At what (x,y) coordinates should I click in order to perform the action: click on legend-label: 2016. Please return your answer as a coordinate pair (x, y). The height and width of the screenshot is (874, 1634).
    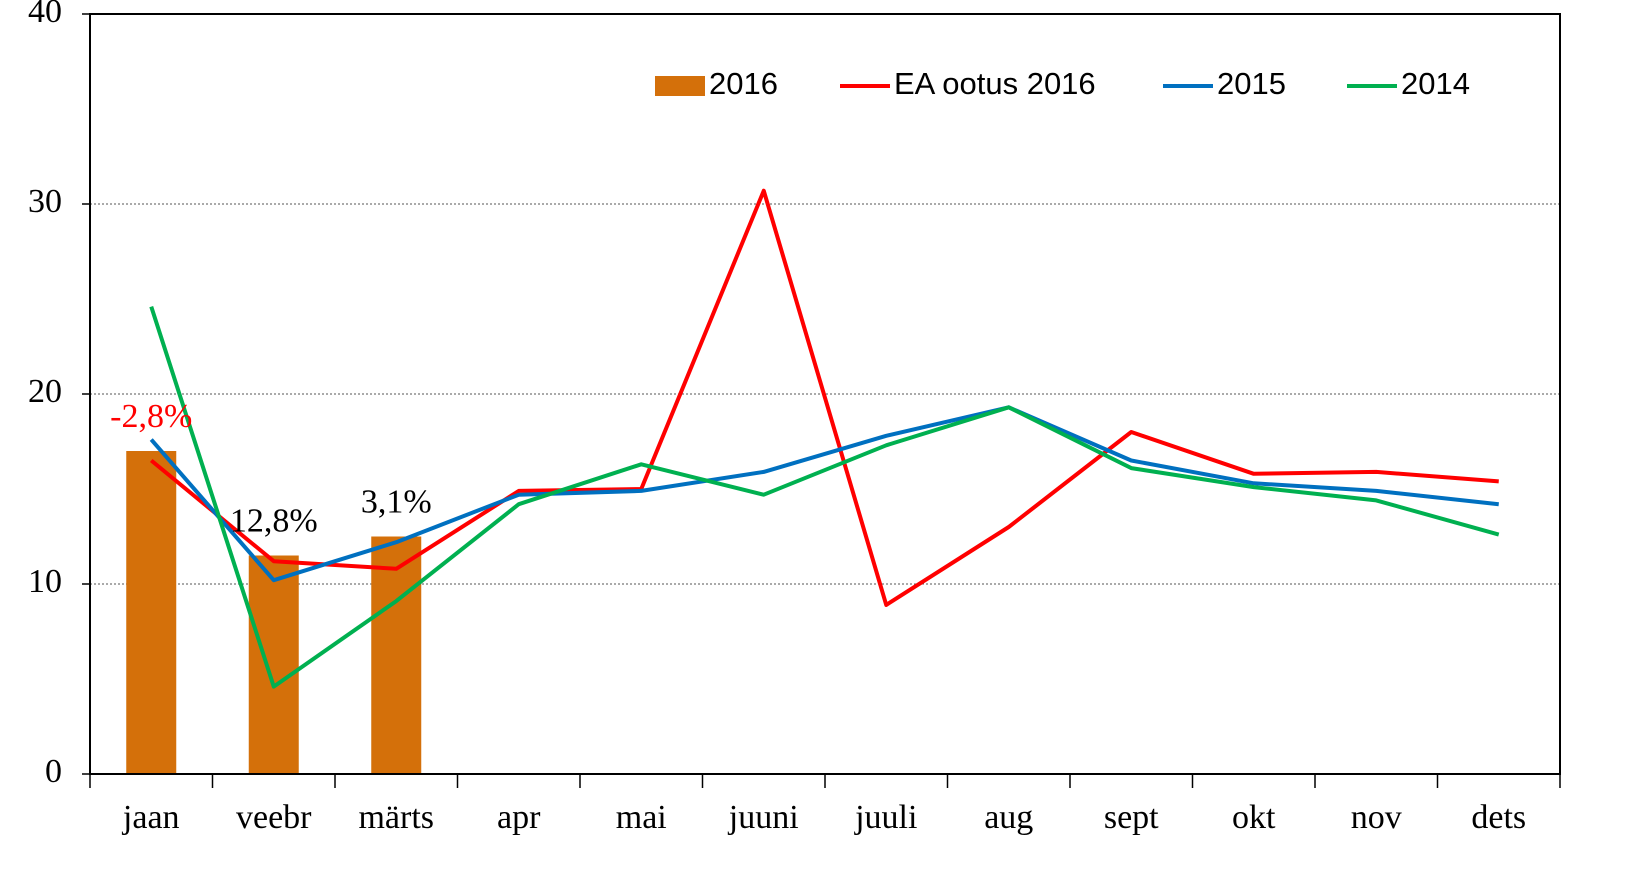
    Looking at the image, I should click on (743, 83).